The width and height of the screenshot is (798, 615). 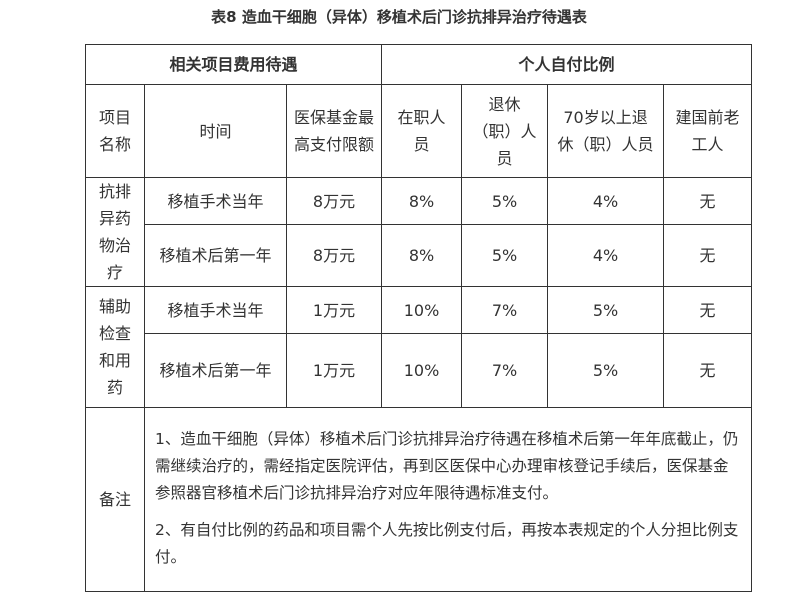 I want to click on group-header-left: 相关项目费用待遇, so click(x=233, y=64).